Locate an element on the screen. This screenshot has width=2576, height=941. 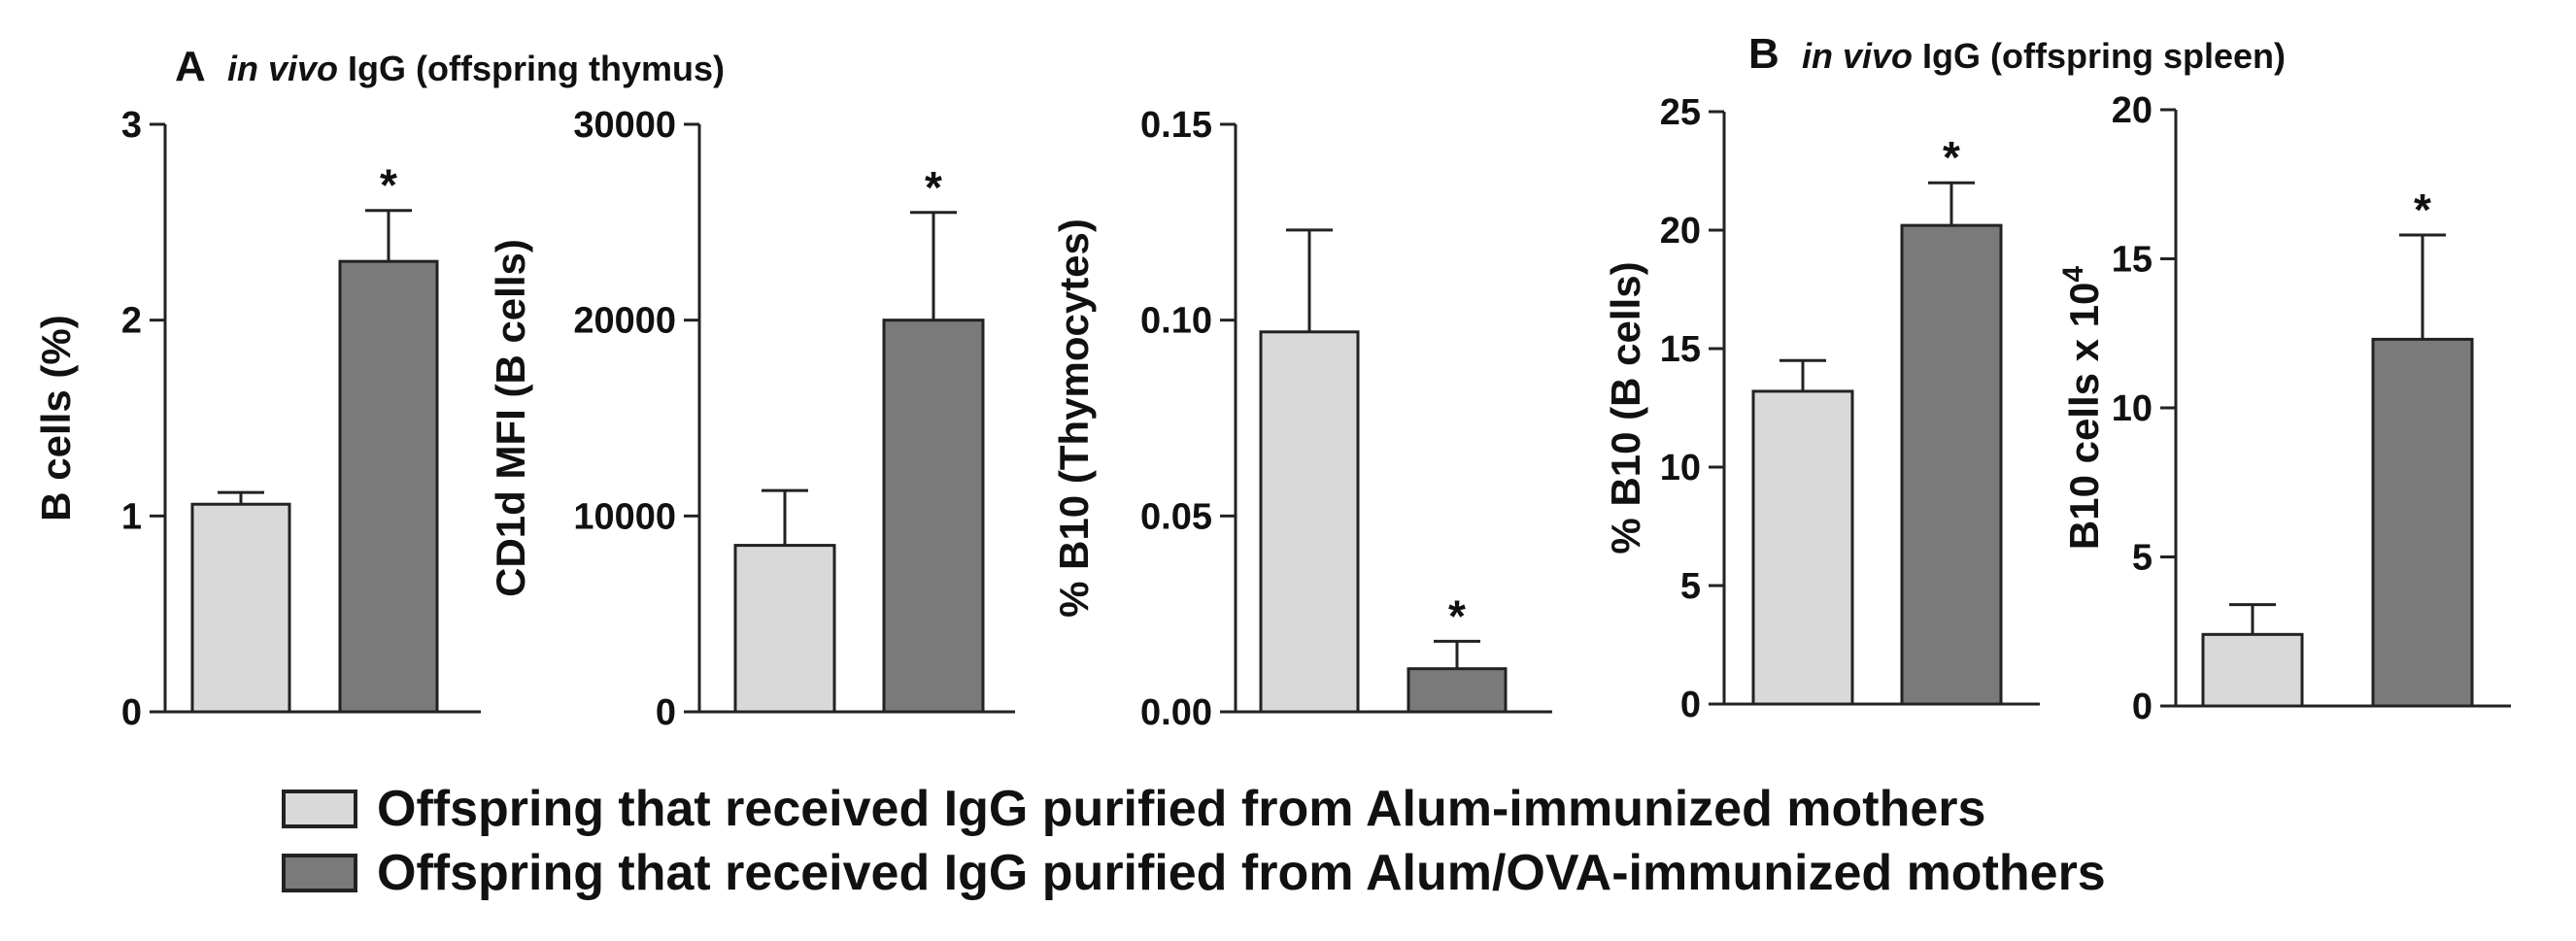
y-tick-label: 3 is located at coordinates (131, 125).